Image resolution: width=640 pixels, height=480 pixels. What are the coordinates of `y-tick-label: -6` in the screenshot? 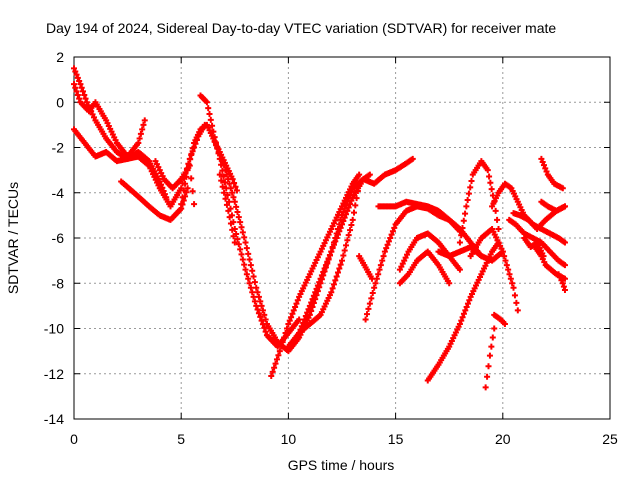 It's located at (58, 238).